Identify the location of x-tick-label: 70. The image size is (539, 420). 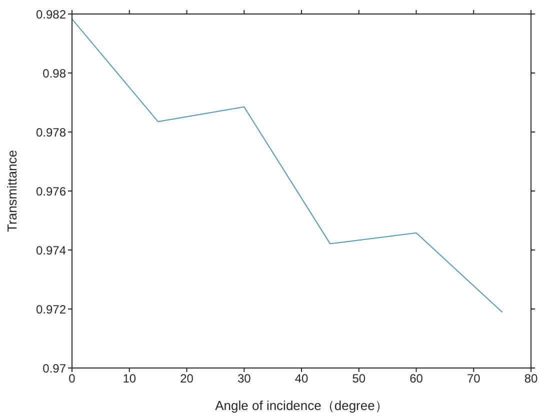
(473, 379).